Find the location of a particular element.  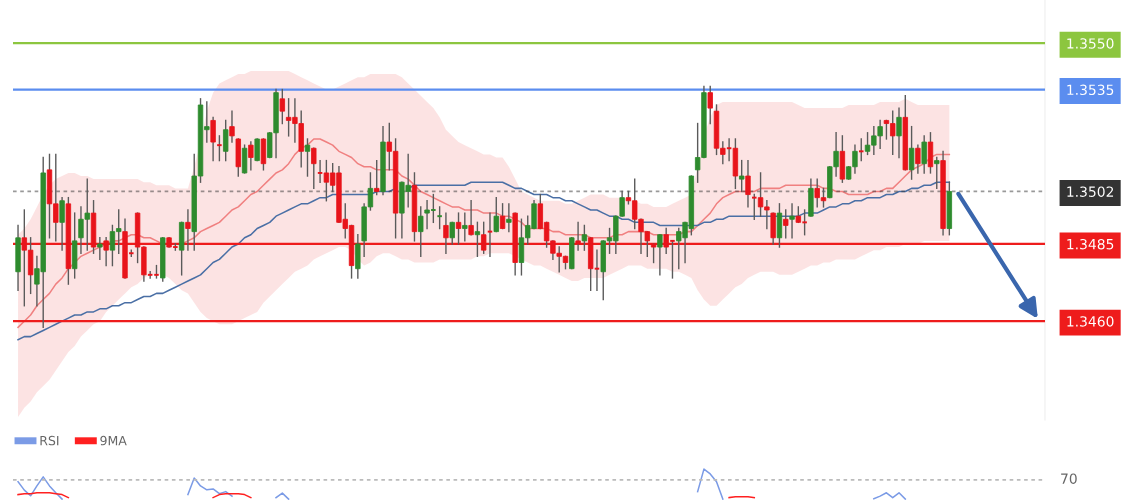

y-tick-label: 1.3460 is located at coordinates (1090, 321).